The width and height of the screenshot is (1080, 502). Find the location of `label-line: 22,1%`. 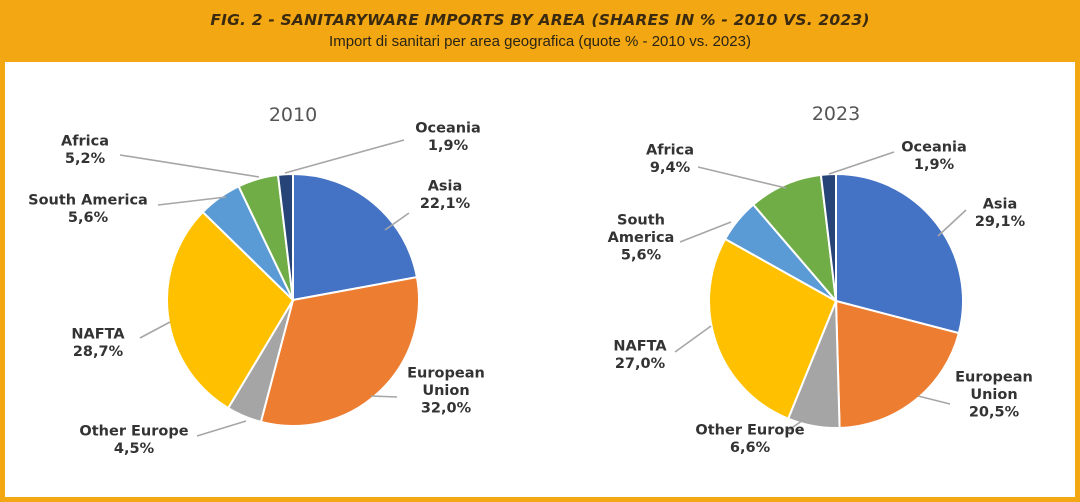

label-line: 22,1% is located at coordinates (445, 204).